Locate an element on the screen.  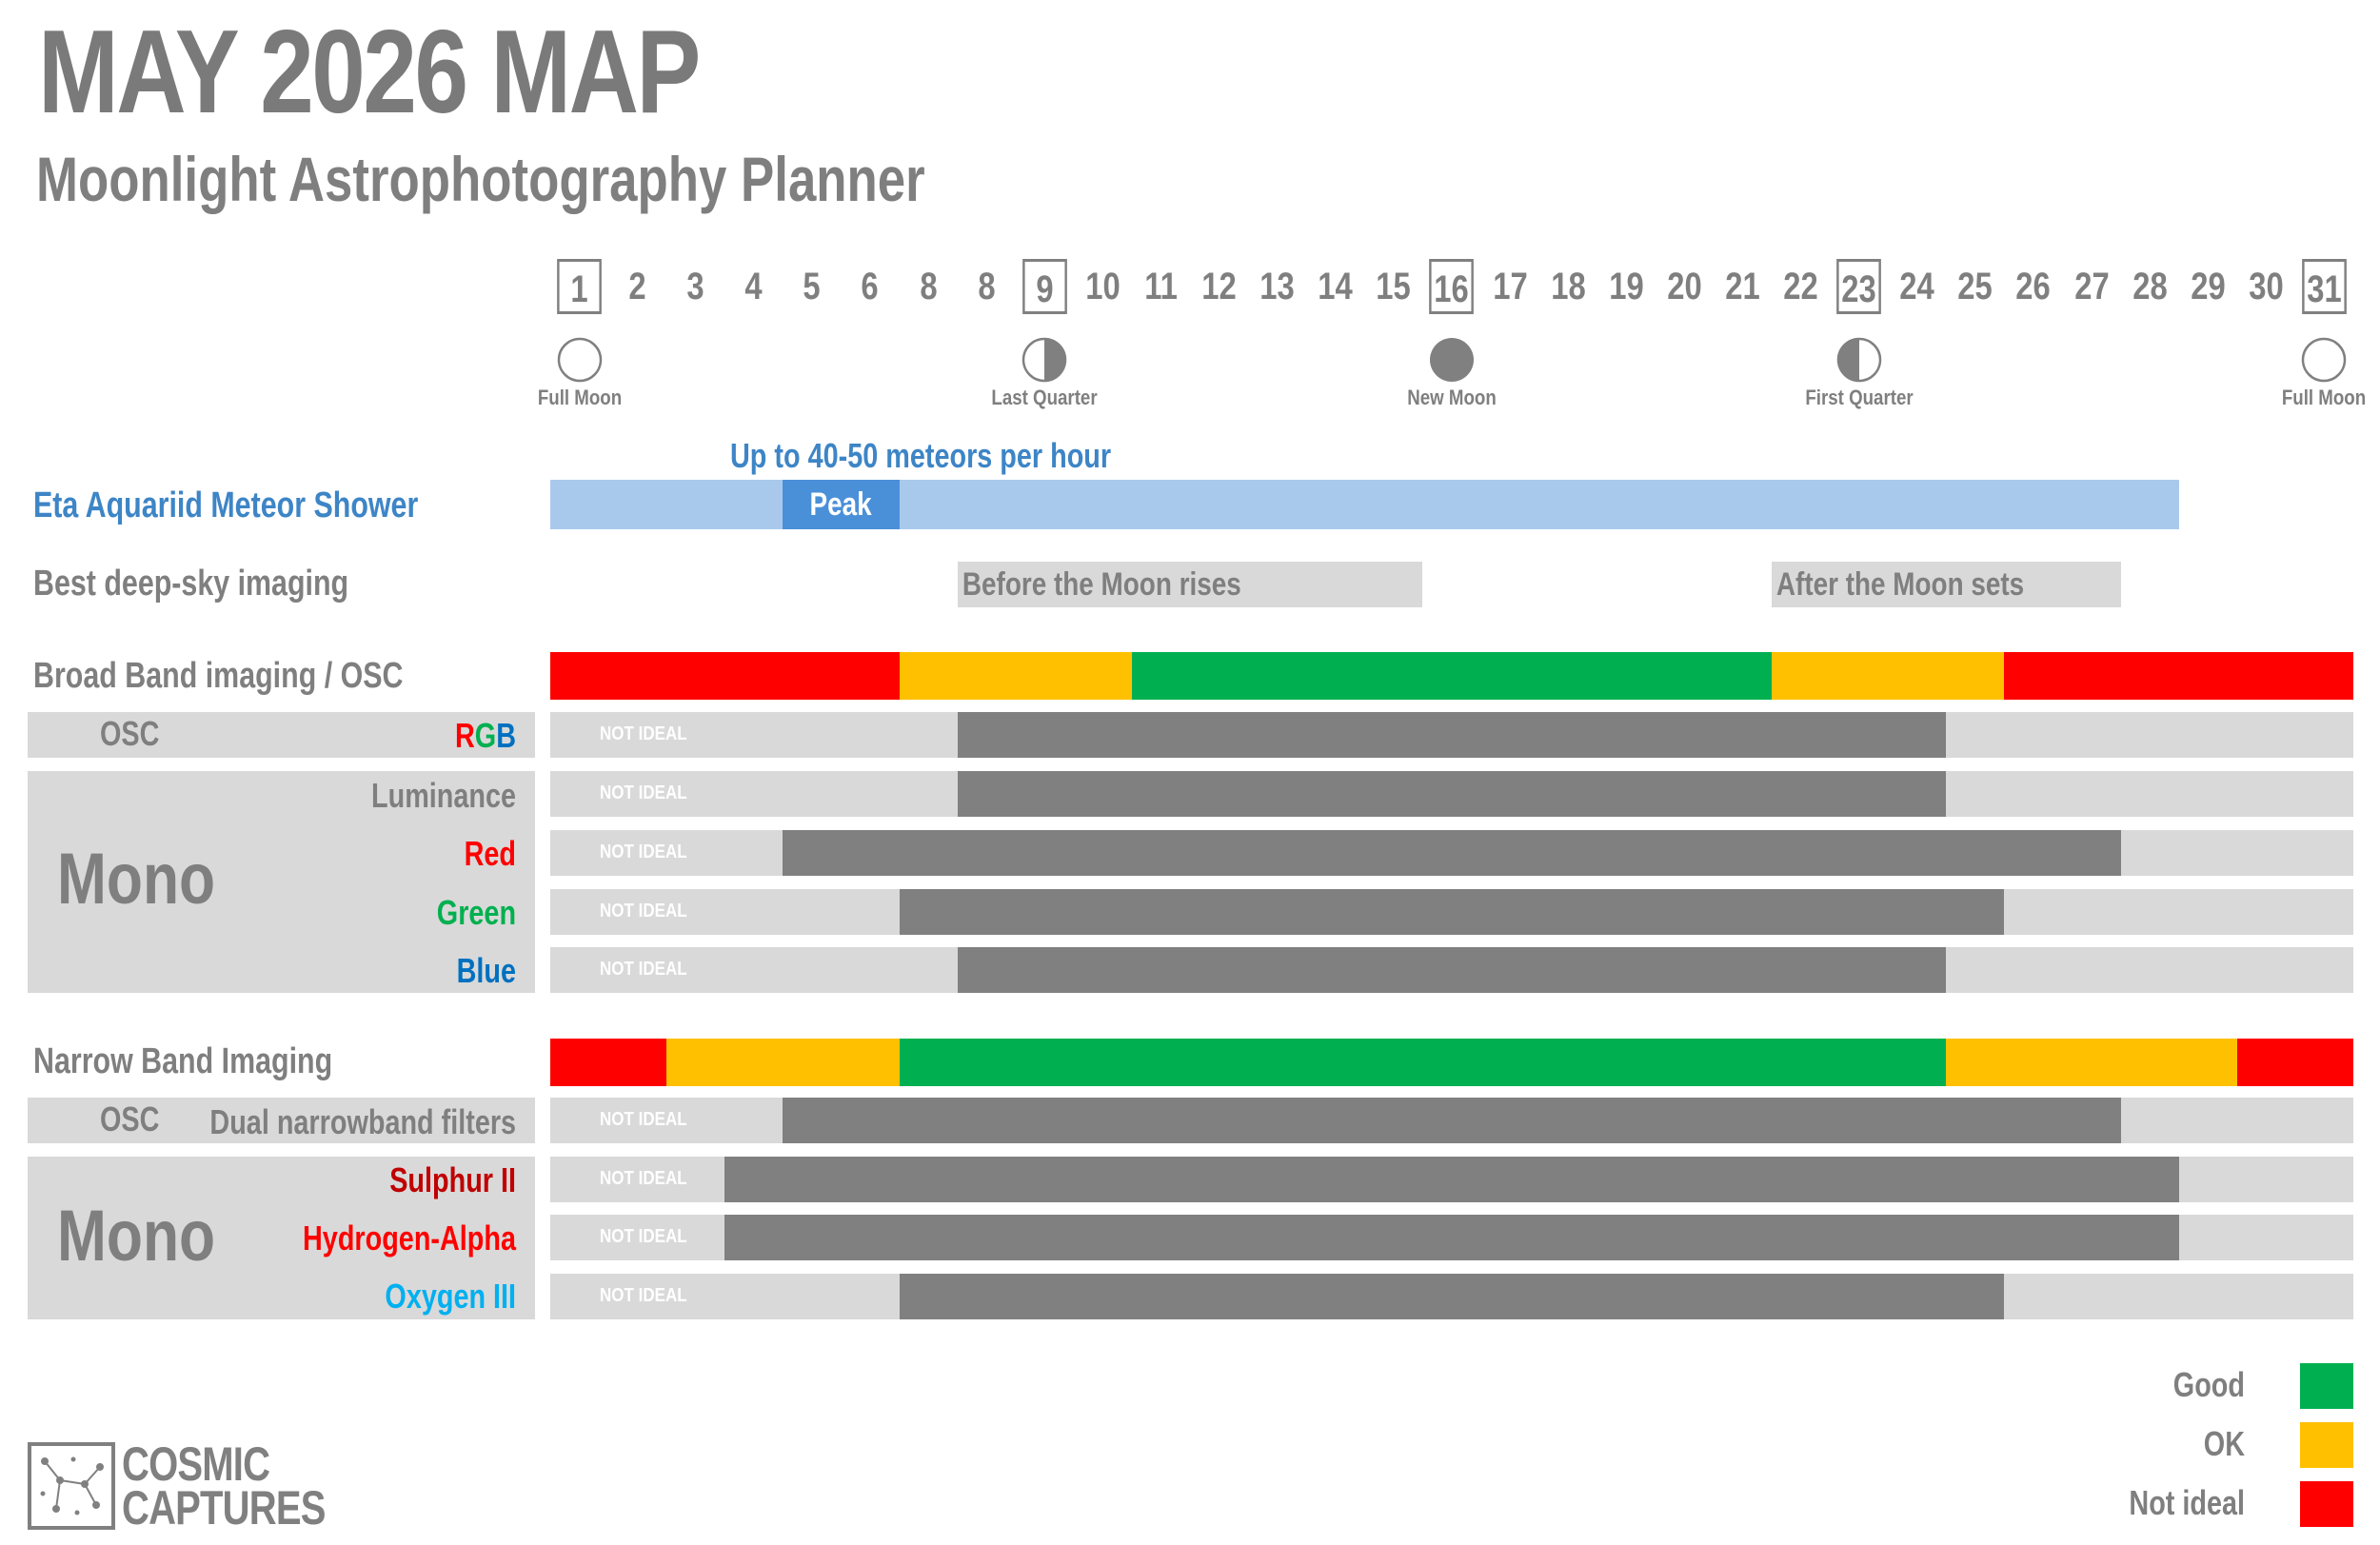
deep-sky-window: Before the Moon rises is located at coordinates (1190, 584).